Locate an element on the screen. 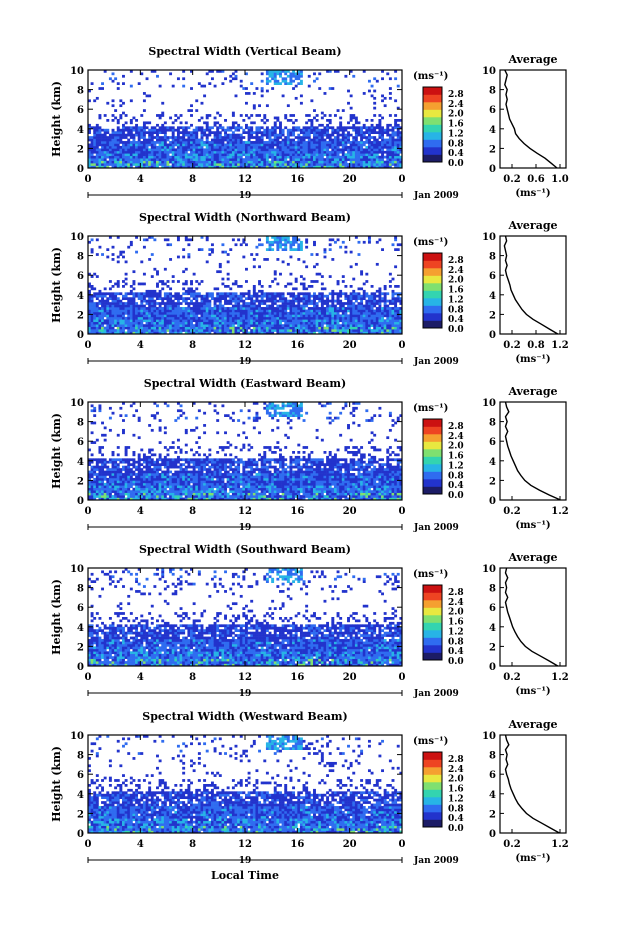 This screenshot has width=622, height=929. x-tick-label: 20 is located at coordinates (350, 345).